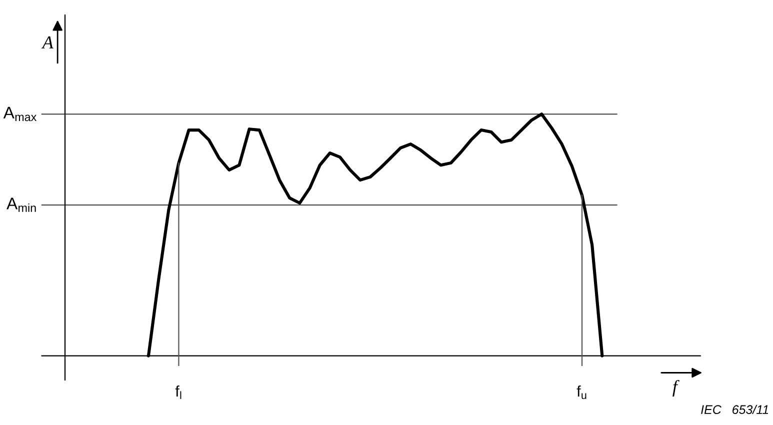  Describe the element at coordinates (21, 205) in the screenshot. I see `ref-line-label: A$_{min}$` at that location.